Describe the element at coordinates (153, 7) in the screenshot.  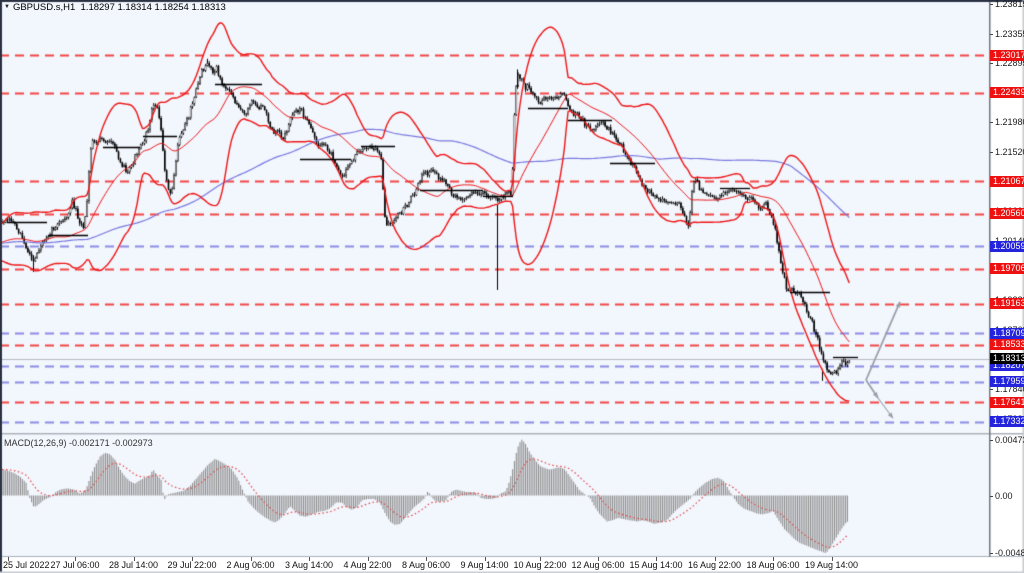
I see `ohlc-values: 1.18297 1.18314 1.18254 1.18313` at that location.